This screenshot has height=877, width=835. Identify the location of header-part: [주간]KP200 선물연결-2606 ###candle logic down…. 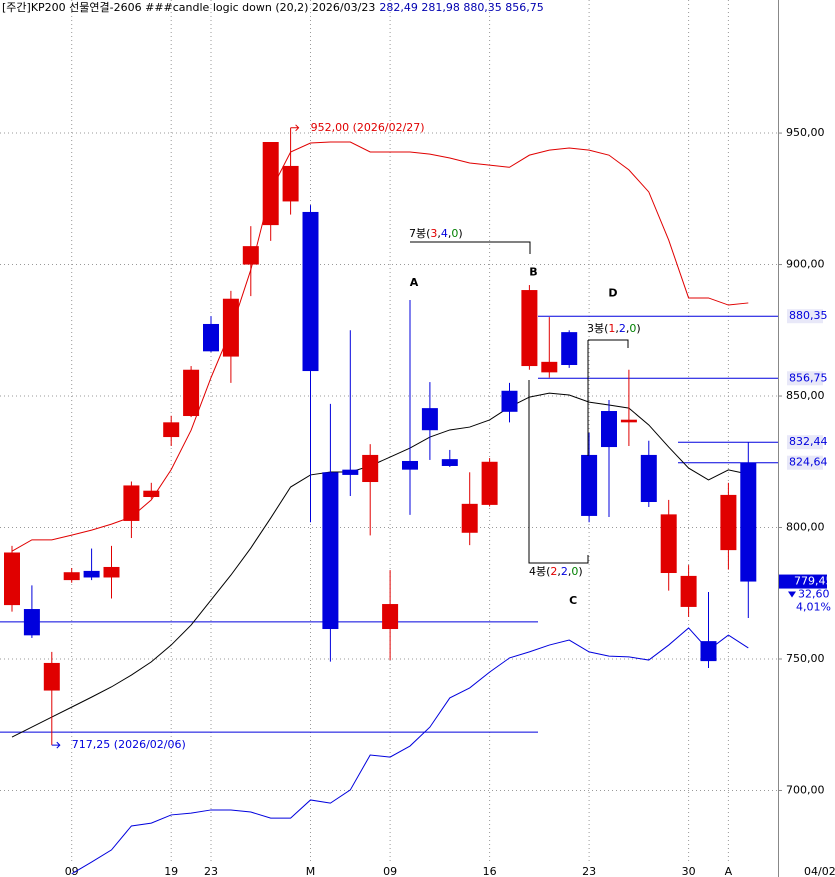
(188, 7).